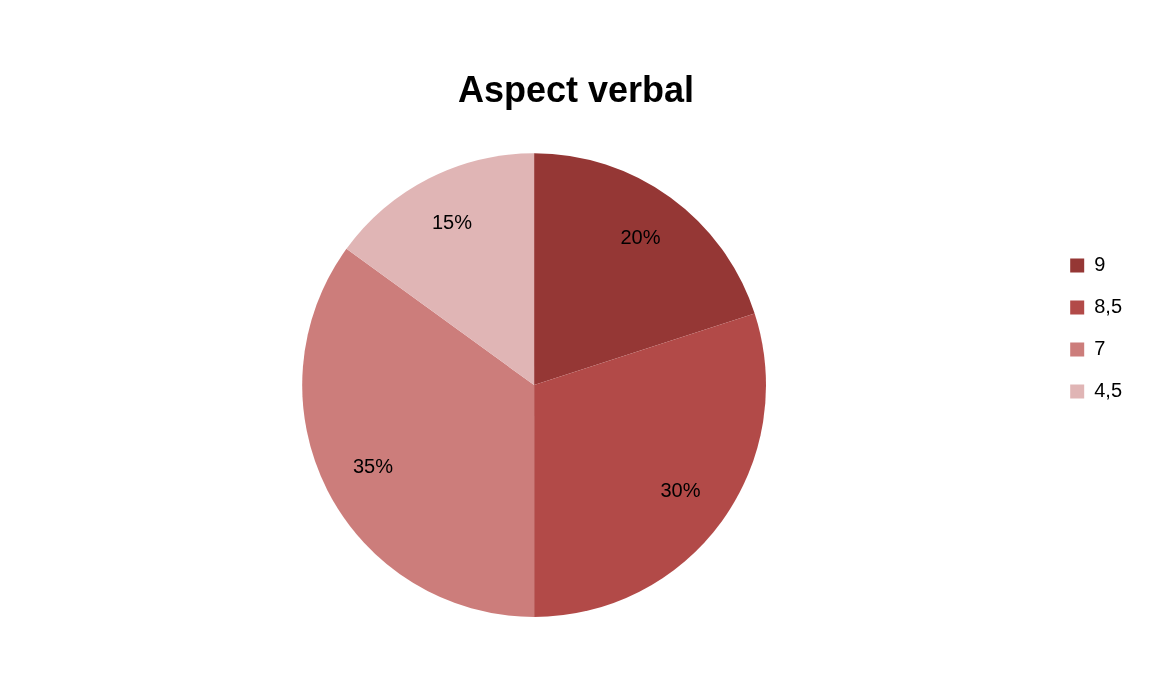 This screenshot has width=1152, height=677. I want to click on data-label: 20%, so click(640, 237).